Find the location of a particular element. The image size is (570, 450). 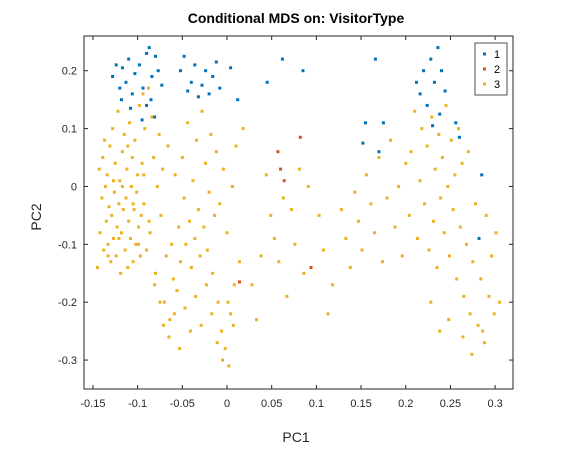

x-tick-label: 0.2 is located at coordinates (405, 404).